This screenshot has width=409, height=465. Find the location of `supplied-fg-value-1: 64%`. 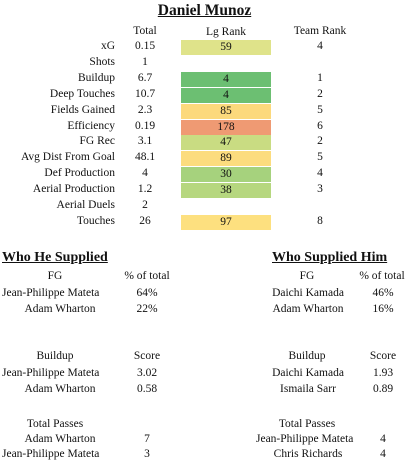

supplied-fg-value-1: 64% is located at coordinates (147, 293).